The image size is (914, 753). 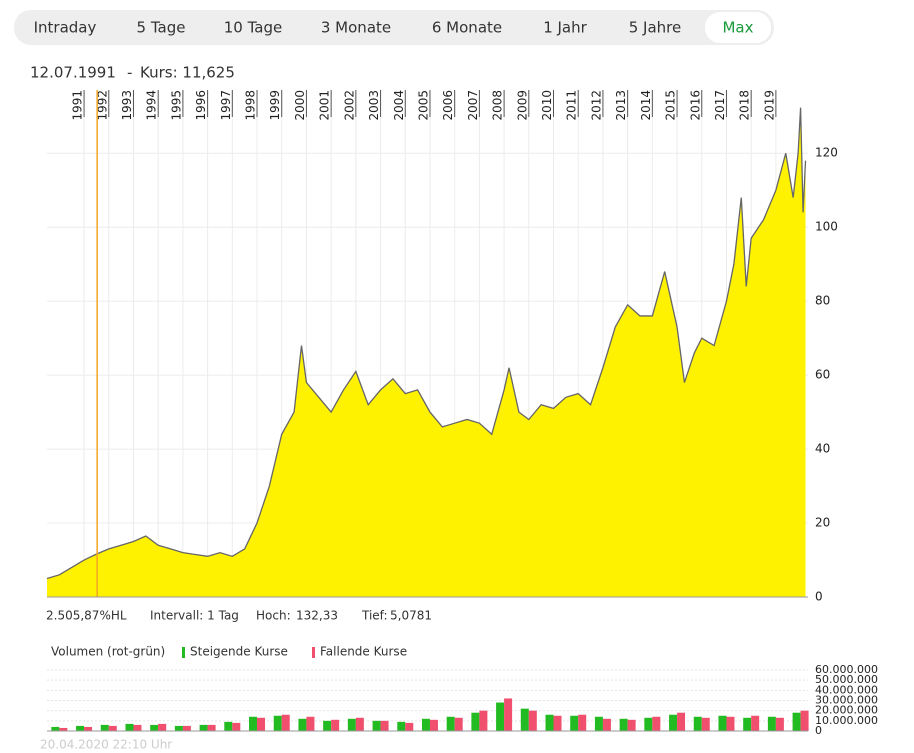 I want to click on stat-high: 132,33, so click(x=317, y=616).